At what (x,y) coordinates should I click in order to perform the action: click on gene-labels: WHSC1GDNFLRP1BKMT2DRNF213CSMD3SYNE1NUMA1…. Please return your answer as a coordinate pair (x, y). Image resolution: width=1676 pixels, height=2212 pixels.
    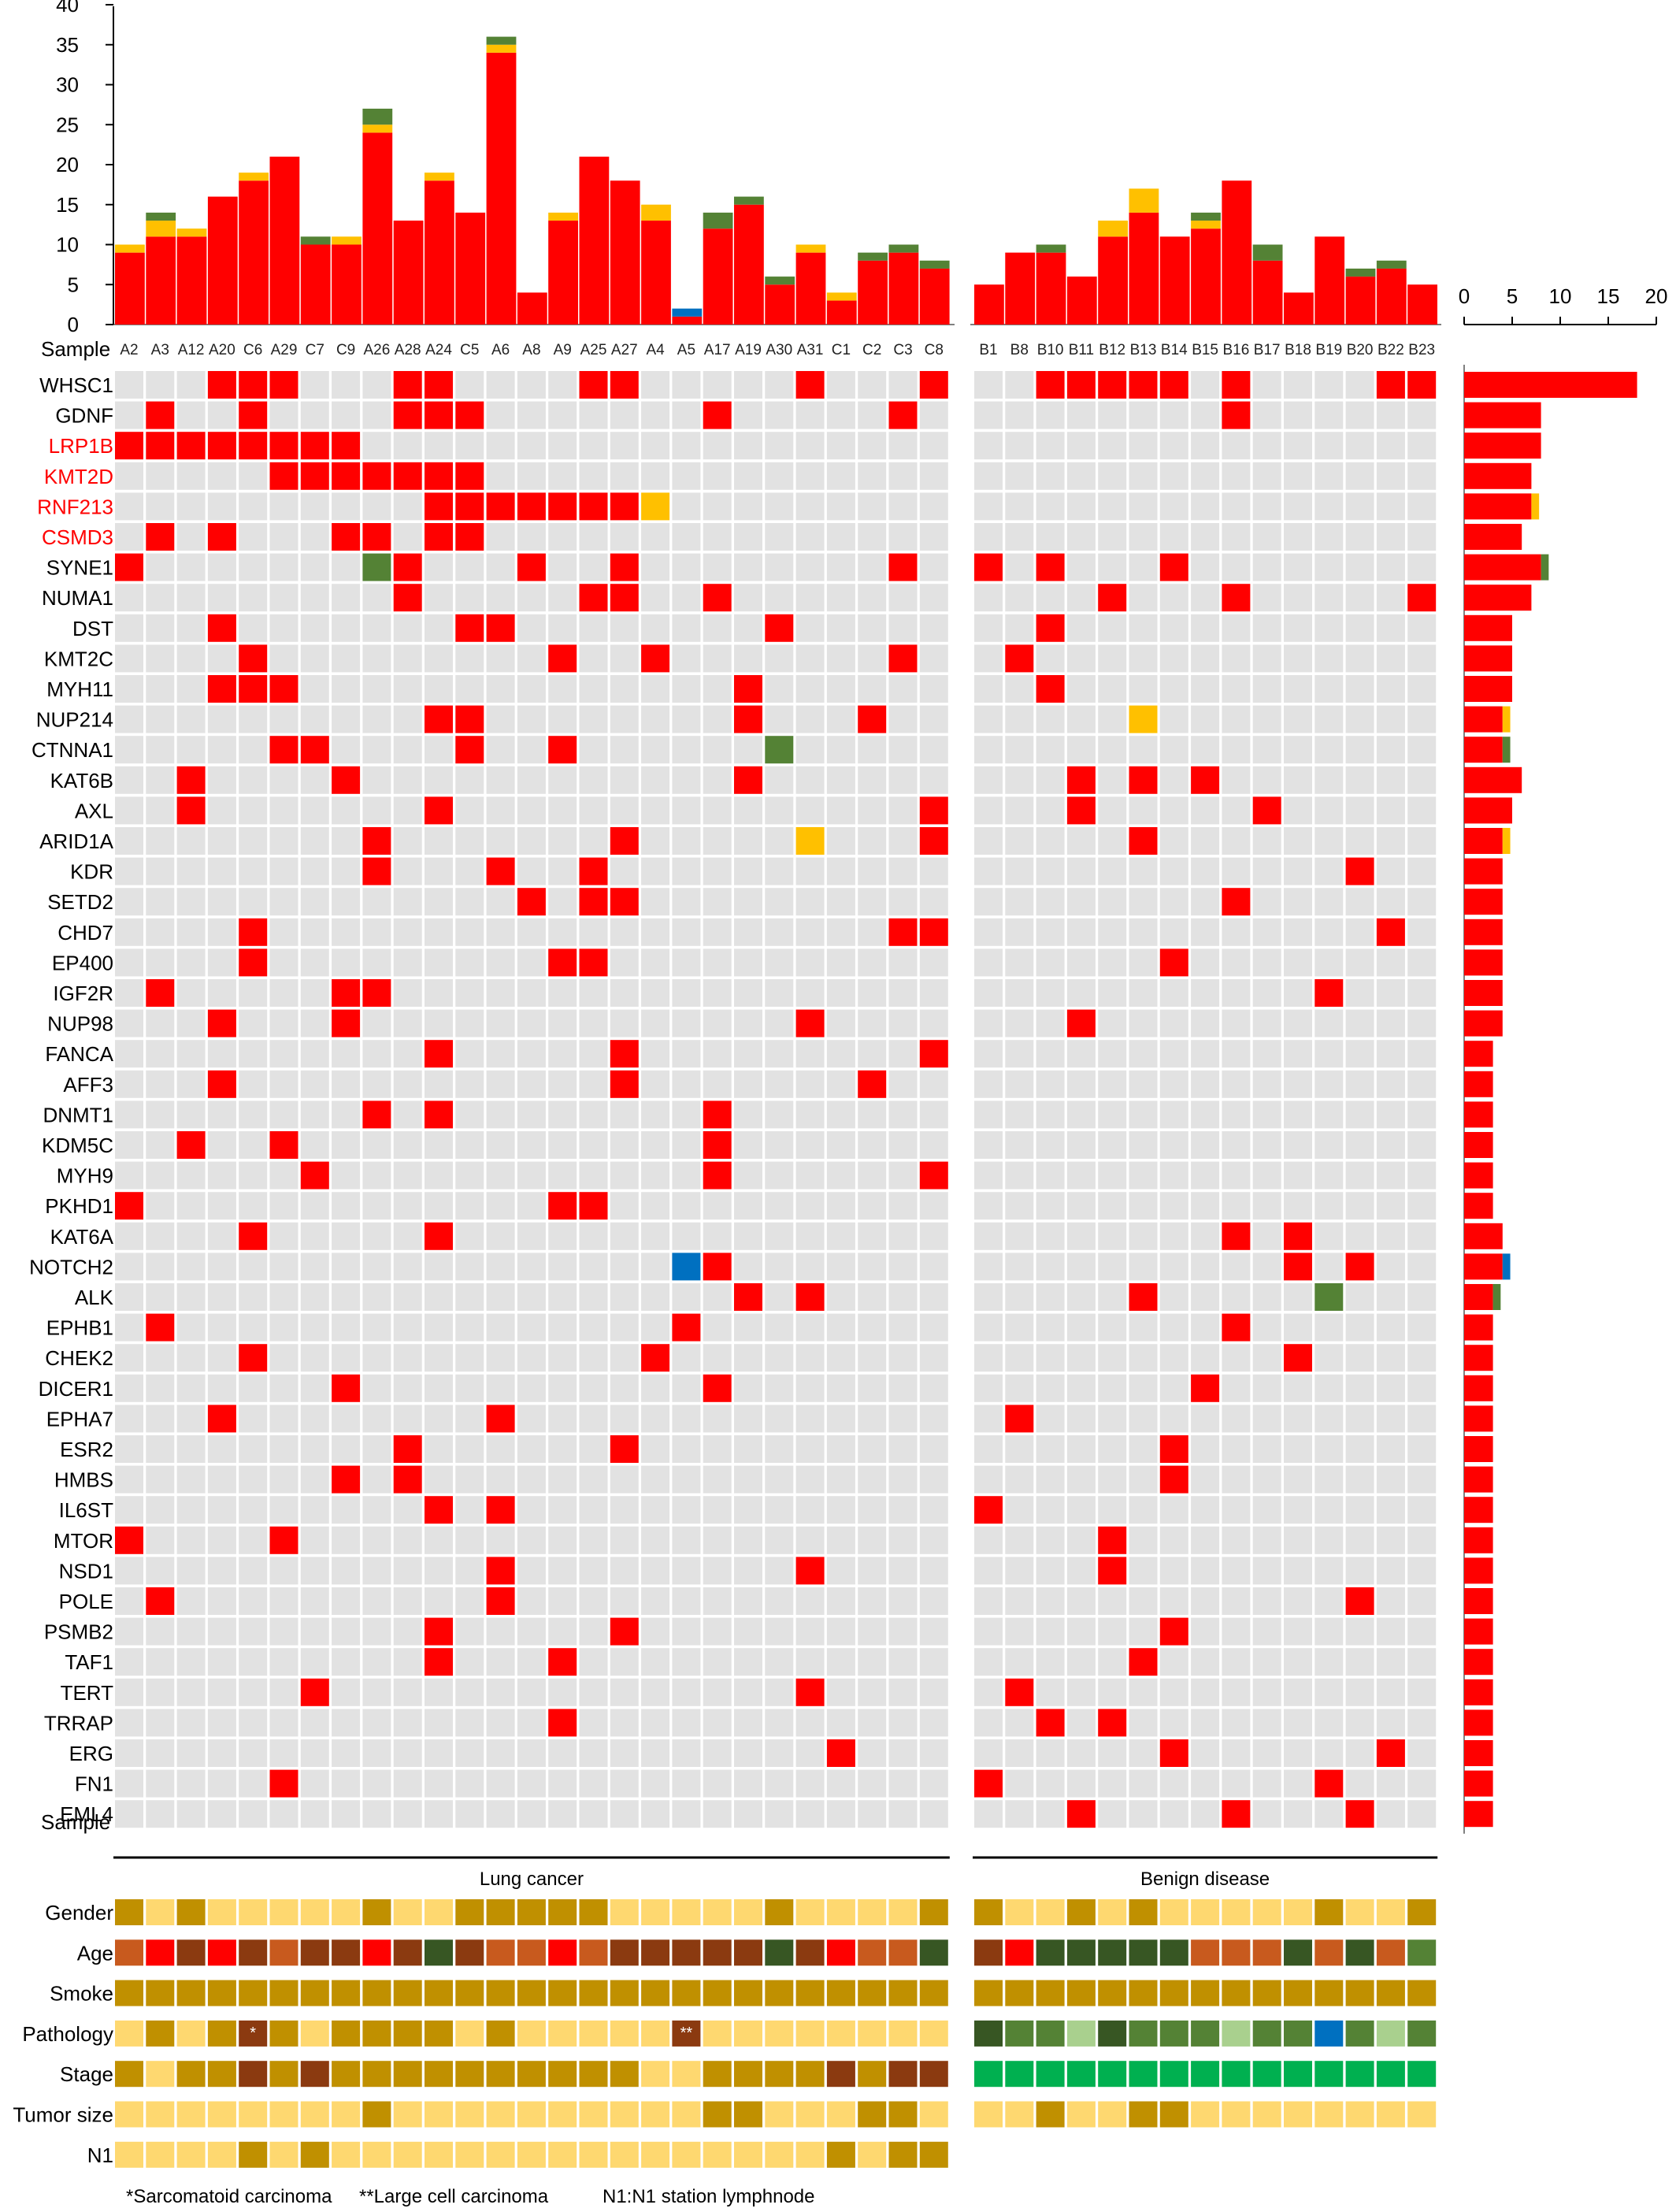
    Looking at the image, I should click on (71, 1099).